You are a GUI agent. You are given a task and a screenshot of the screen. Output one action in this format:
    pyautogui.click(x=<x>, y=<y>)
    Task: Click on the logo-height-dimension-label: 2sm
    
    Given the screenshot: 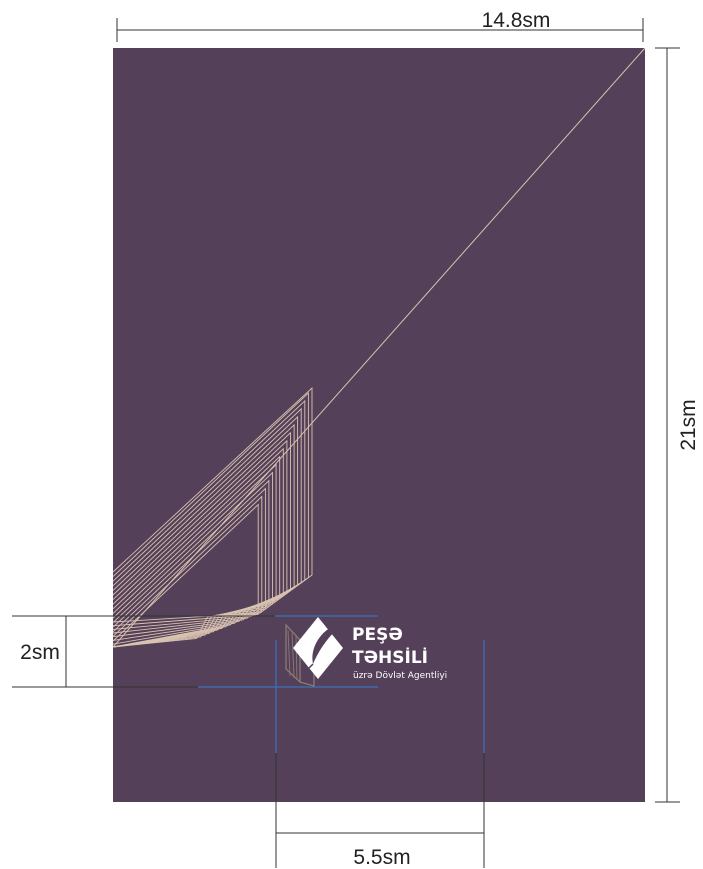 What is the action you would take?
    pyautogui.click(x=40, y=652)
    